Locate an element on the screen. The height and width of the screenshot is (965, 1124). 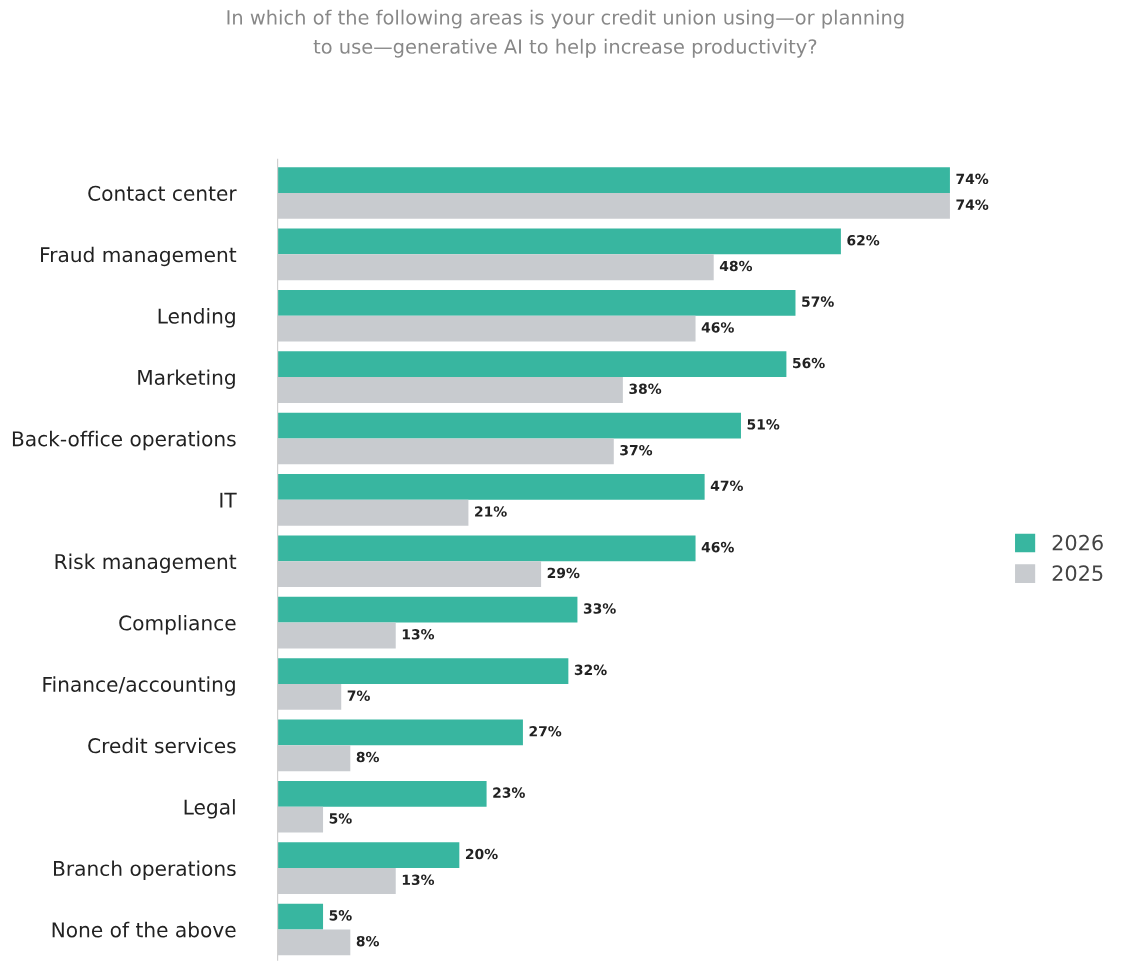
data-label: 47% is located at coordinates (726, 485).